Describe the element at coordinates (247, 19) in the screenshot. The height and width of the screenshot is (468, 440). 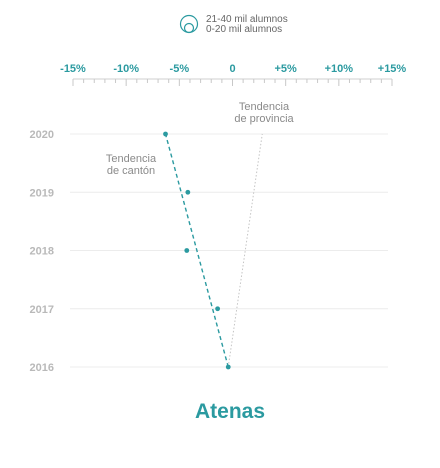
I see `legend-entry-large: 21-40 mil alumnos` at that location.